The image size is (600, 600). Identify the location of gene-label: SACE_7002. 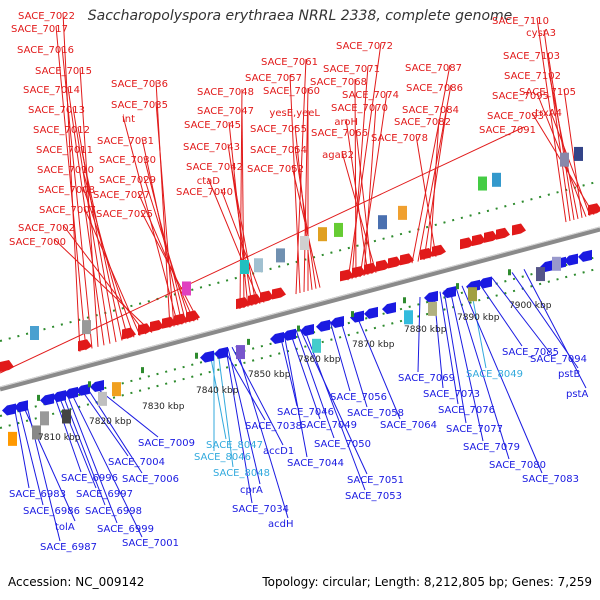
(46, 228).